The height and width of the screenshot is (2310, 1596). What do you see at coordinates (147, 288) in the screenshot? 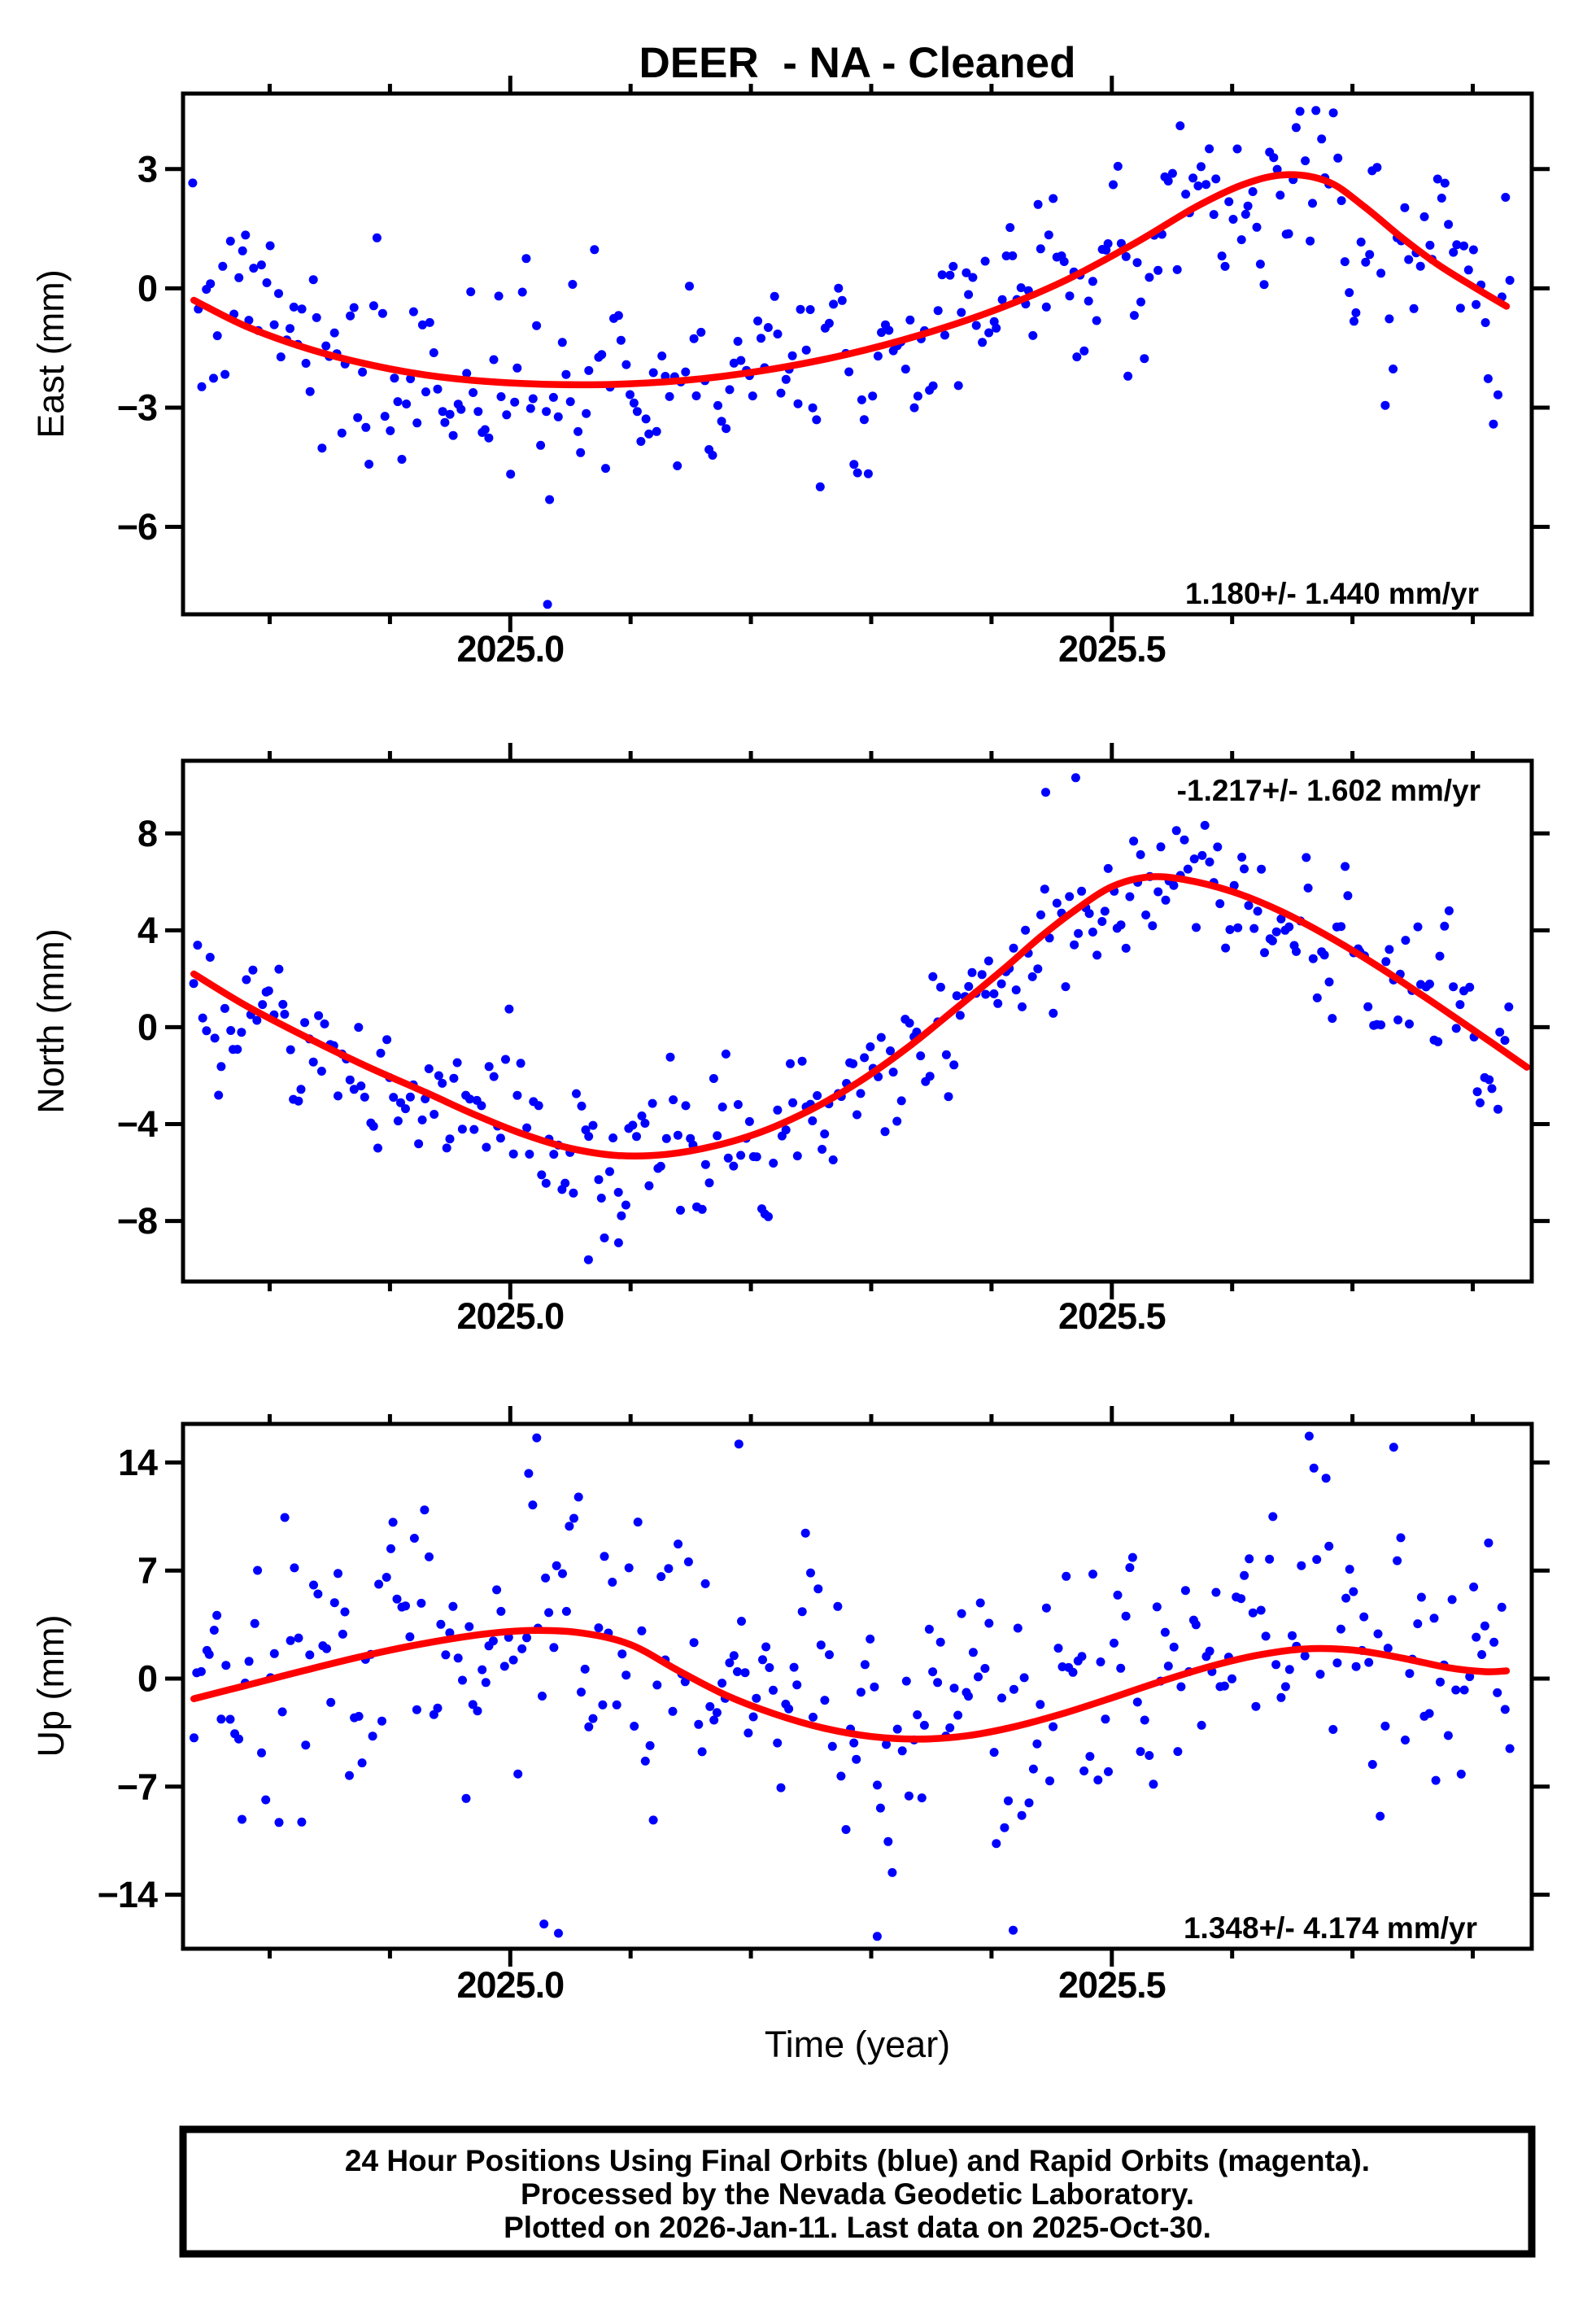
I see `y-tick-label: 0` at bounding box center [147, 288].